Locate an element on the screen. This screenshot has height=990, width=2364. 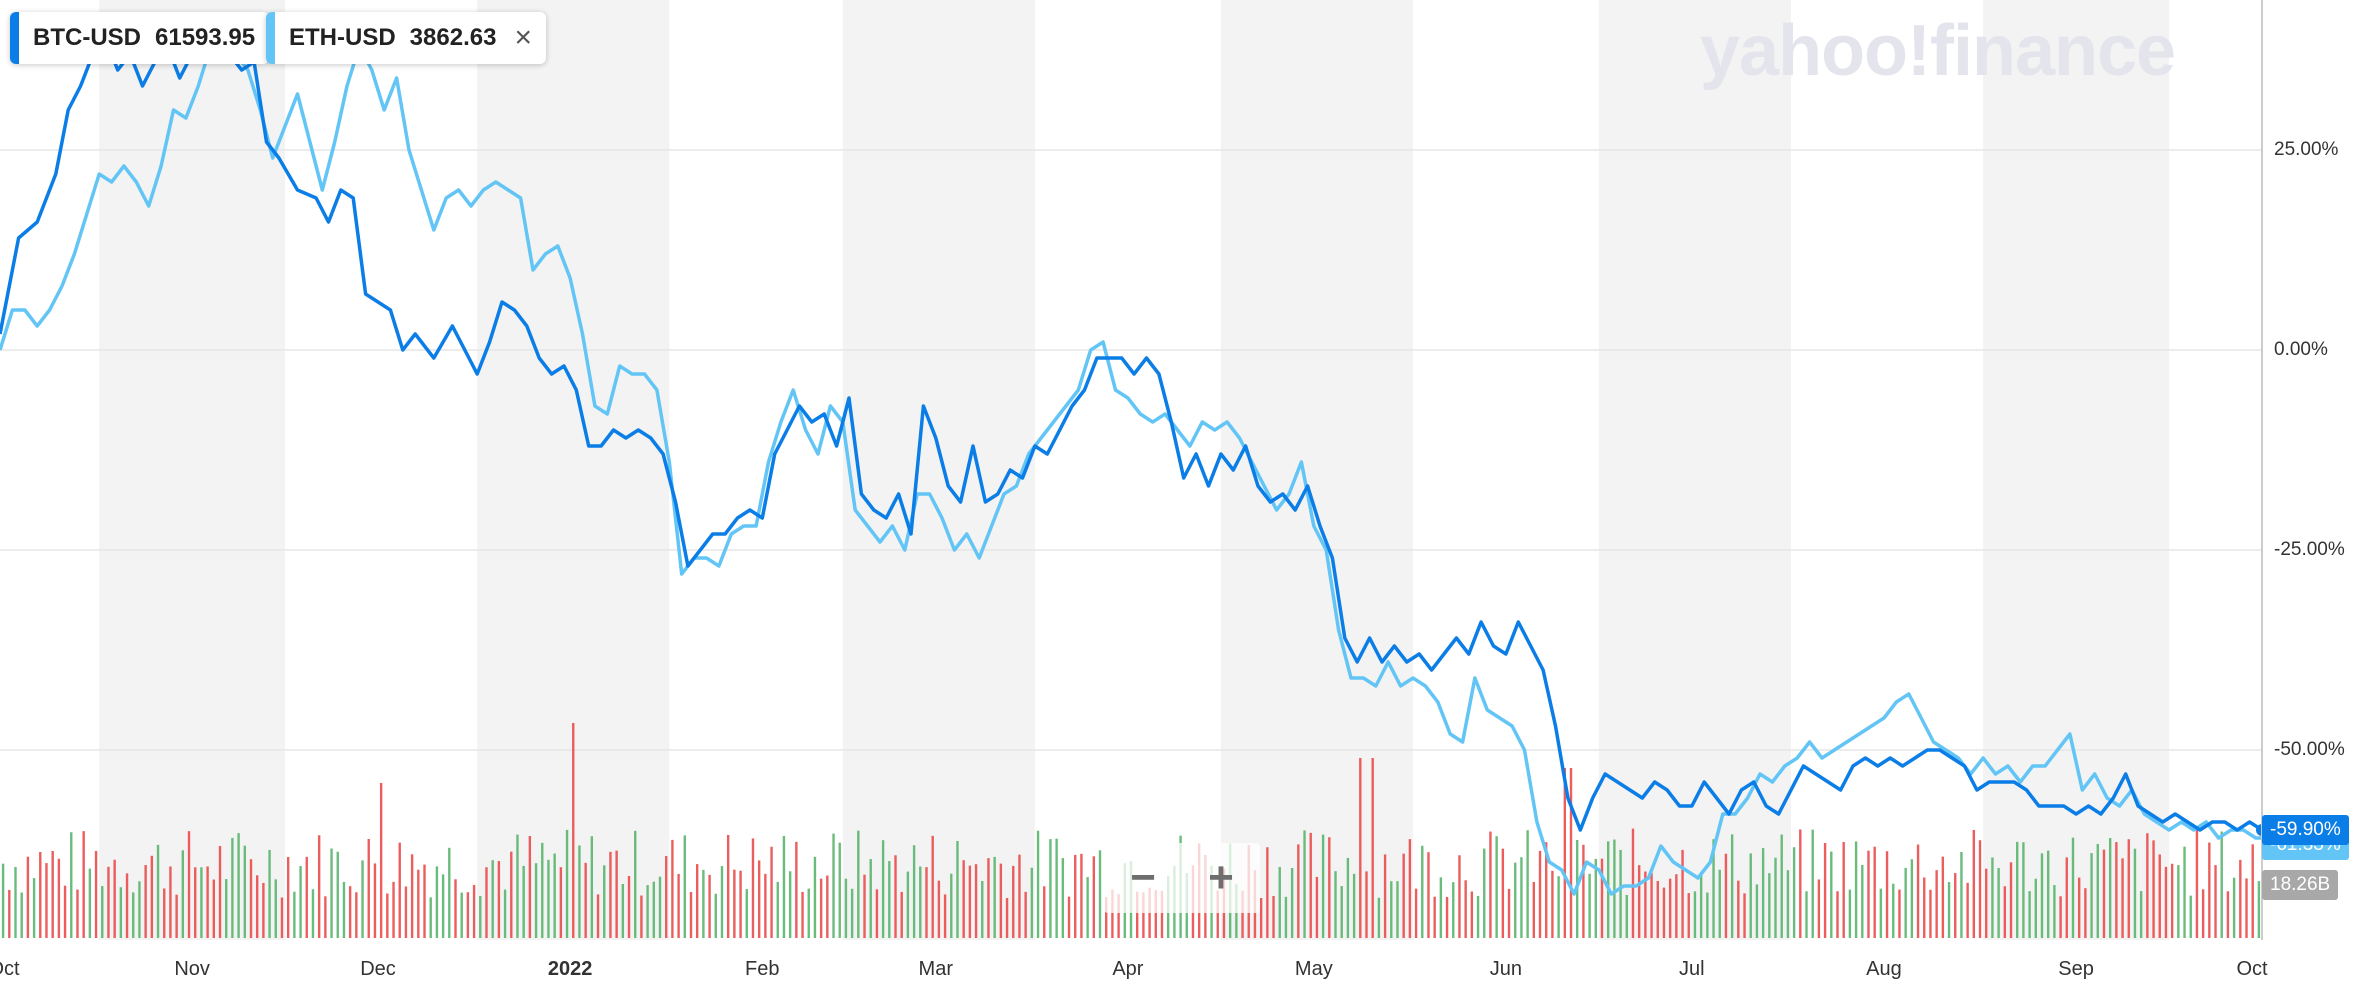
remove-comparison-close-icon: × is located at coordinates (523, 37).